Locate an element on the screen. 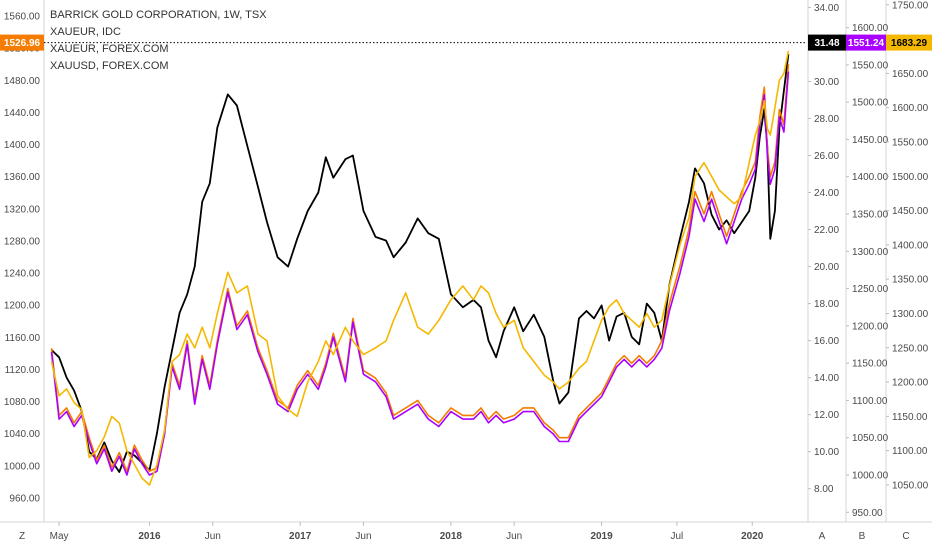  left-axis-tick-label: 1200.00 is located at coordinates (22, 306).